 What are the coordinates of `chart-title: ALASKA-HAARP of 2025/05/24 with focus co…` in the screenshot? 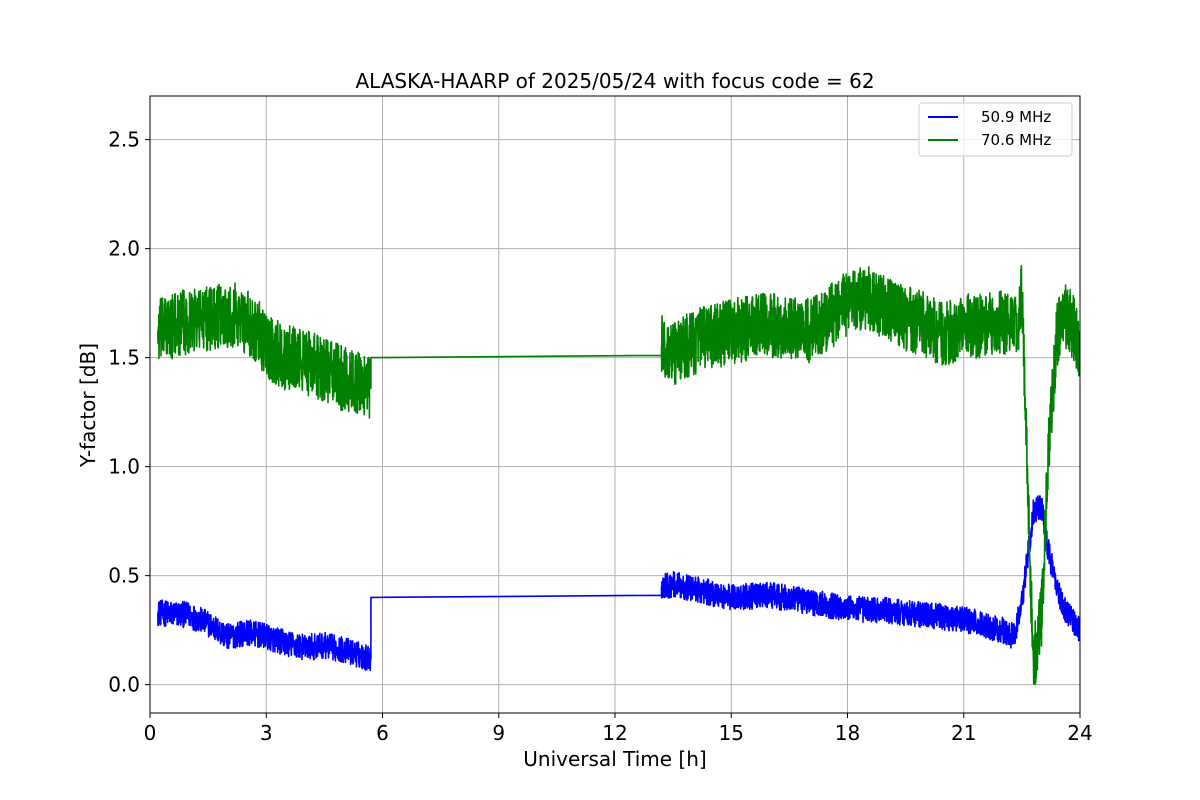 It's located at (614, 81).